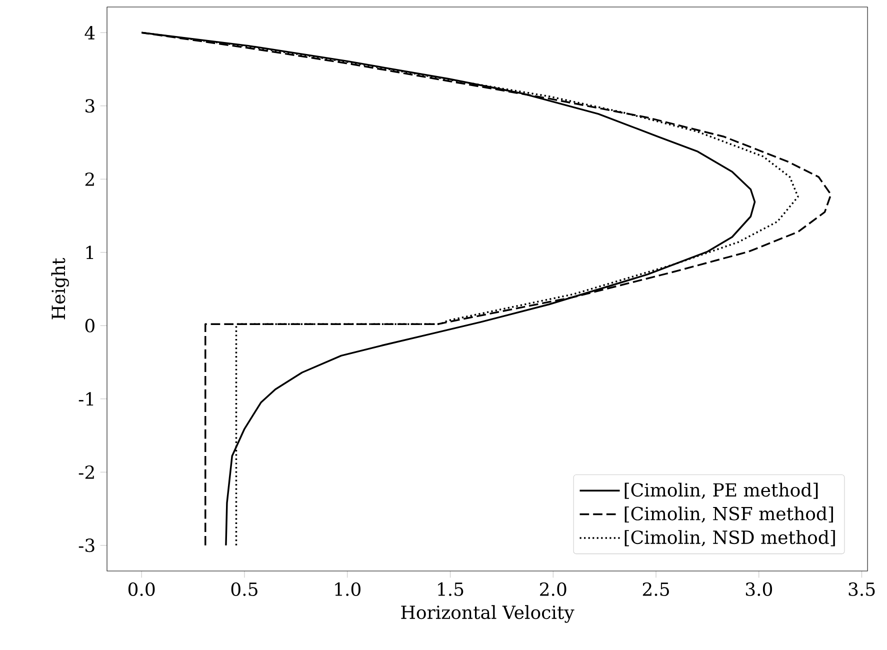 The image size is (887, 650). What do you see at coordinates (487, 614) in the screenshot?
I see `x-axis-title: Horizontal Velocity` at bounding box center [487, 614].